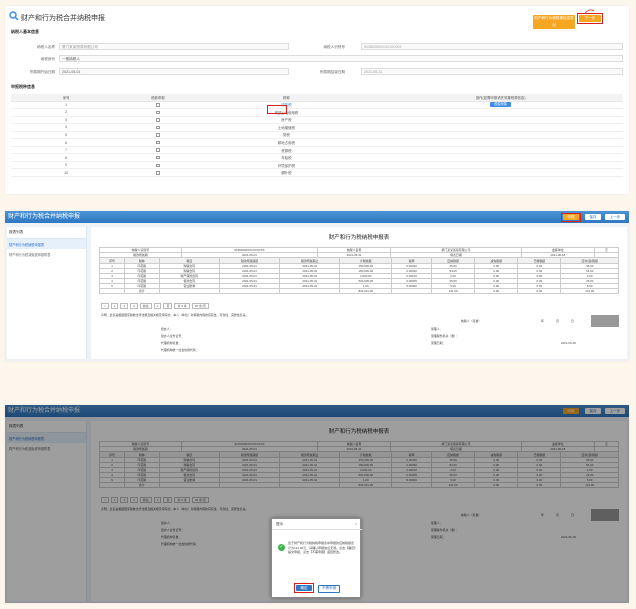 The width and height of the screenshot is (636, 609). What do you see at coordinates (66, 127) in the screenshot?
I see `row-index: 4` at bounding box center [66, 127].